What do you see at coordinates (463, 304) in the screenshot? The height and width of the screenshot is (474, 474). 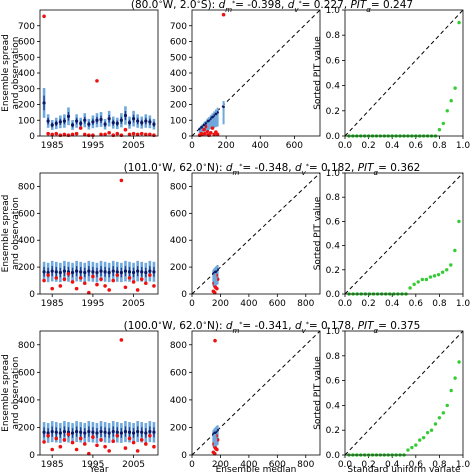 I see `x-tick-label: 1.0` at bounding box center [463, 304].